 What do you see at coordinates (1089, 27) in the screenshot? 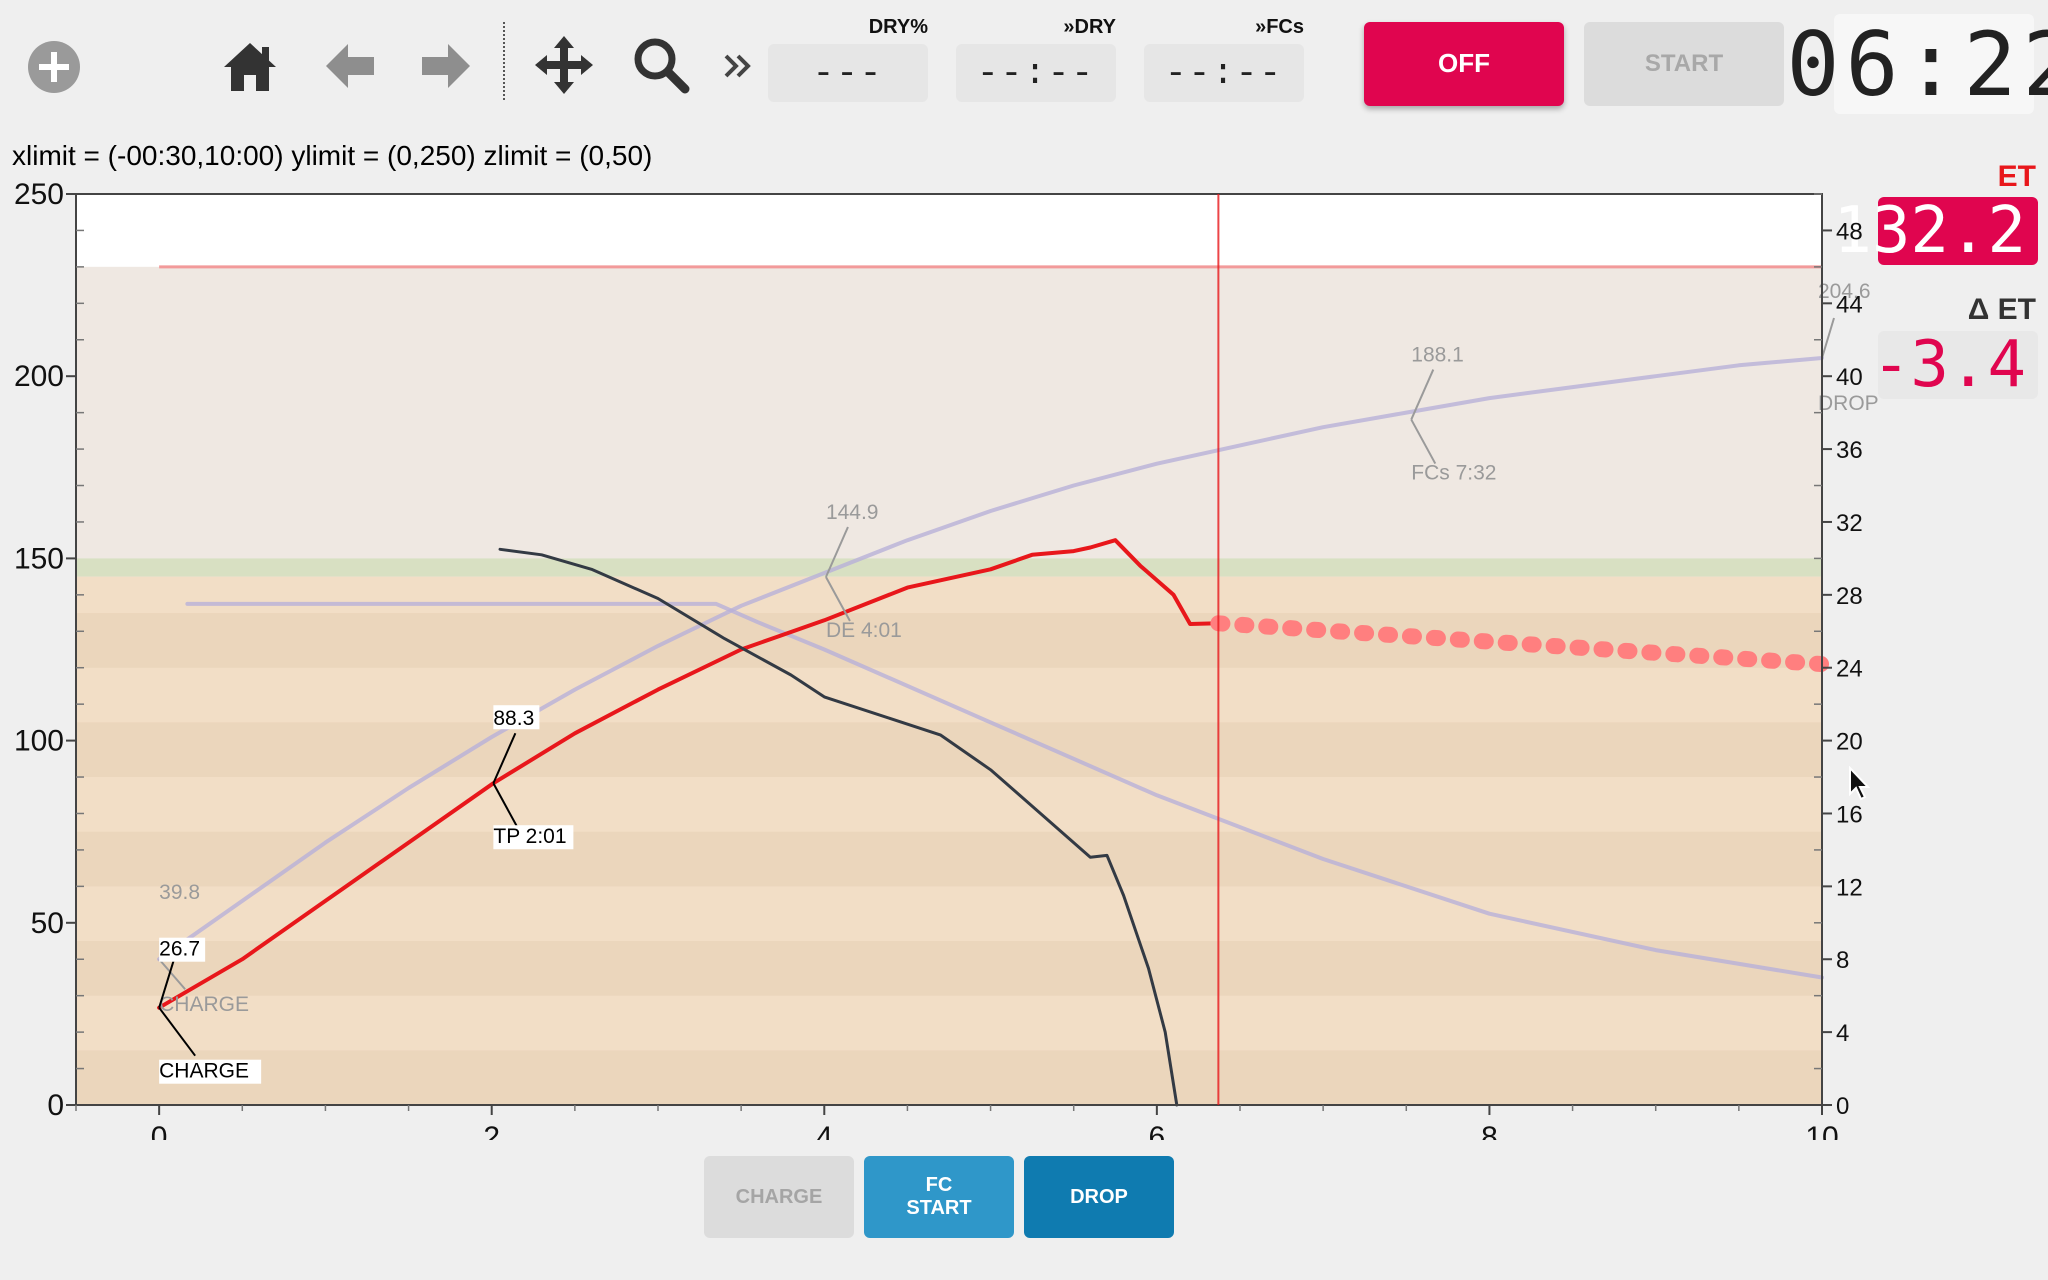
I see `phase-label-to-dry: »DRY` at bounding box center [1089, 27].